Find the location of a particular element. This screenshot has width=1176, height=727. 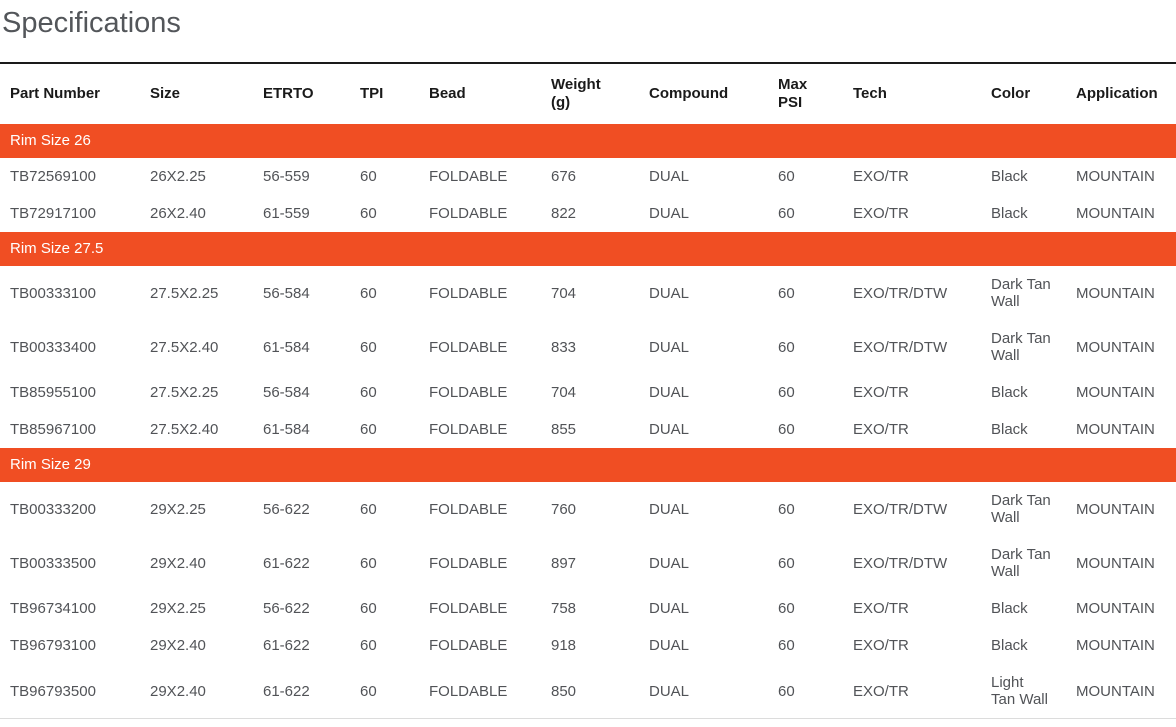

section-label: Rim Size 29 is located at coordinates (588, 465).